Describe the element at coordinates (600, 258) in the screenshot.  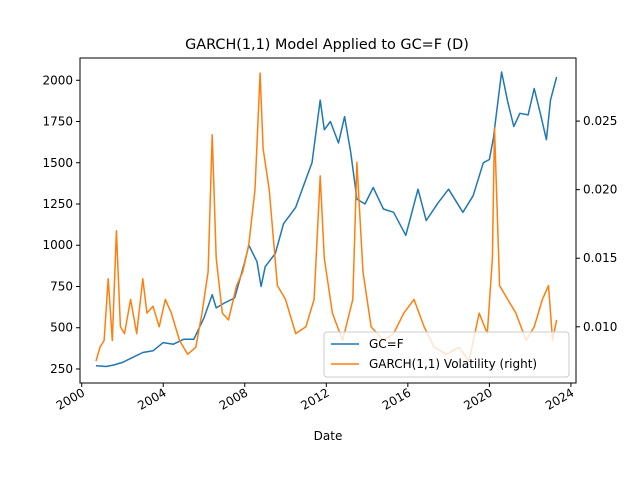
I see `y-right-tick-label: 0.015` at that location.